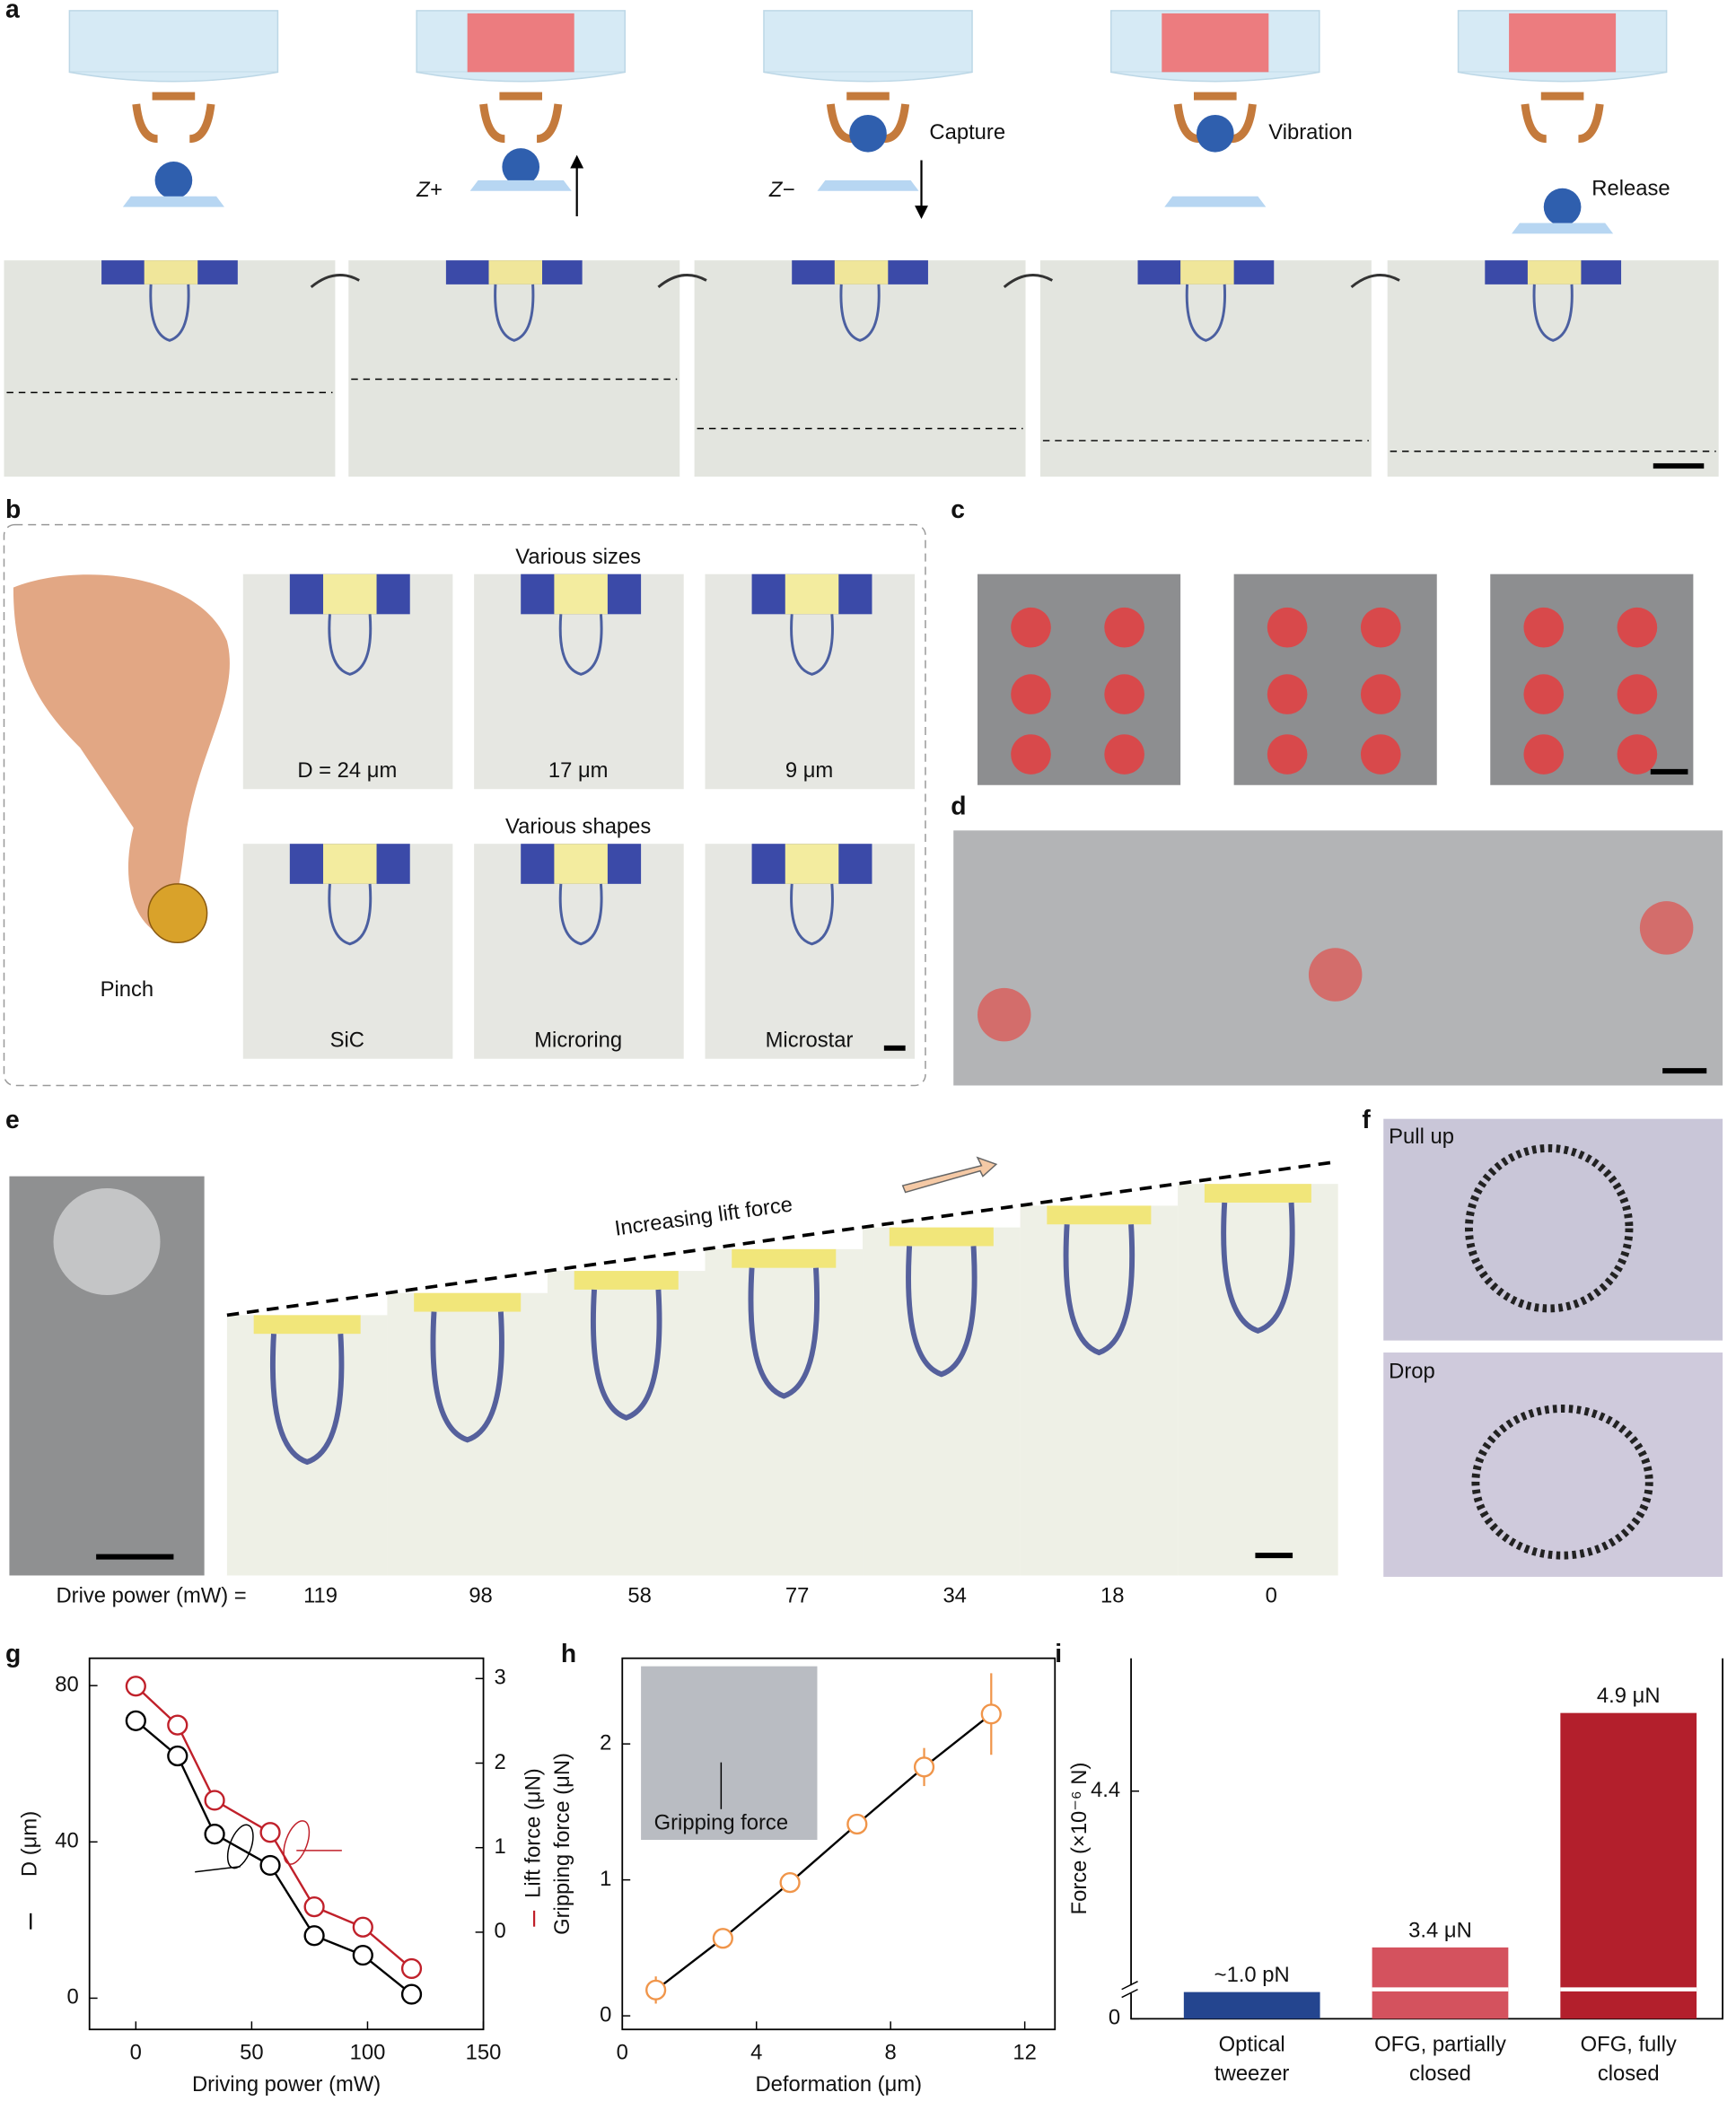 Image resolution: width=1736 pixels, height=2101 pixels. I want to click on y2-tick-label: 3, so click(500, 1678).